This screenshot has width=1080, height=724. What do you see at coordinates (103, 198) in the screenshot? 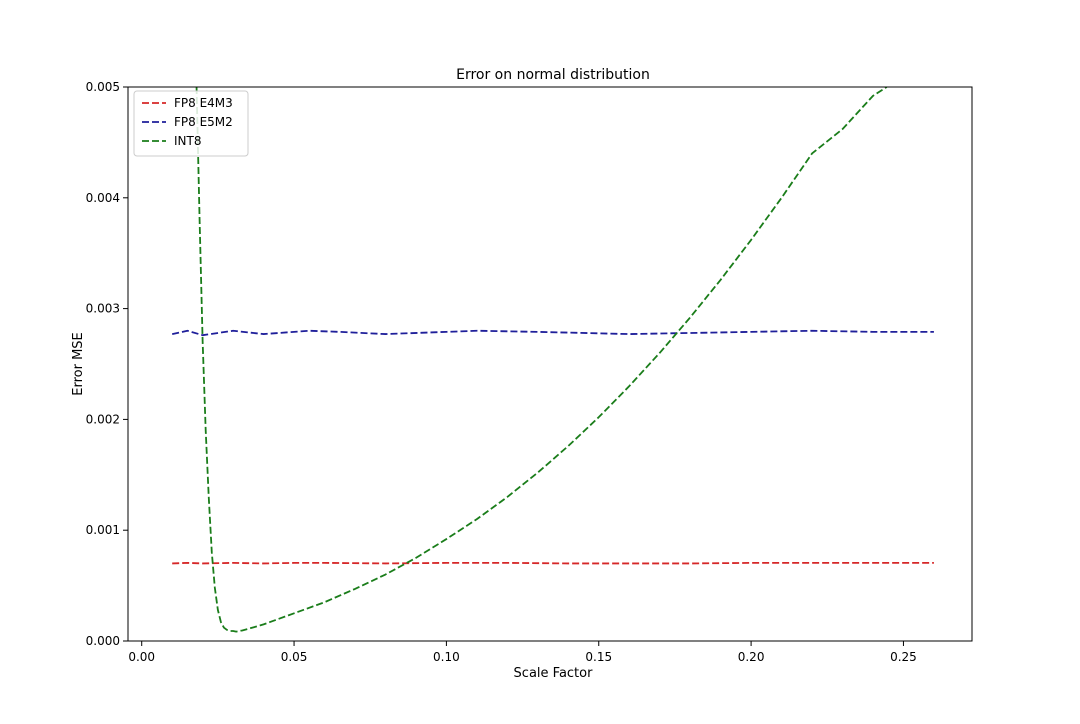
I see `y-tick-label: 0.004` at bounding box center [103, 198].